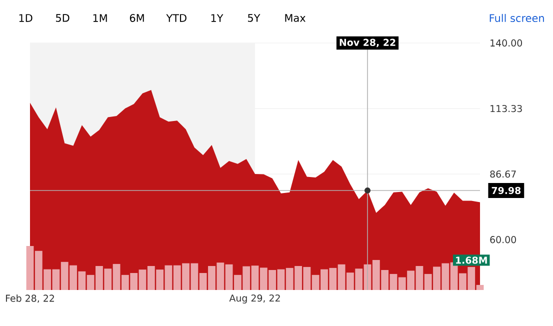  What do you see at coordinates (517, 18) in the screenshot?
I see `text: Full screen` at bounding box center [517, 18].